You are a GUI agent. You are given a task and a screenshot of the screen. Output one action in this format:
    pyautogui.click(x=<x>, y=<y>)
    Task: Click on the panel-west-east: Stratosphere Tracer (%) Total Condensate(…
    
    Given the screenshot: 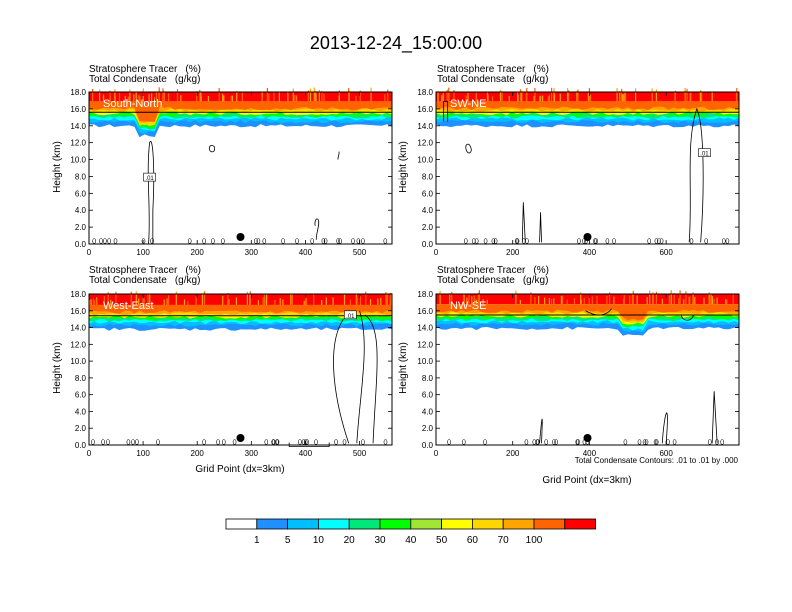 What is the action you would take?
    pyautogui.click(x=222, y=370)
    